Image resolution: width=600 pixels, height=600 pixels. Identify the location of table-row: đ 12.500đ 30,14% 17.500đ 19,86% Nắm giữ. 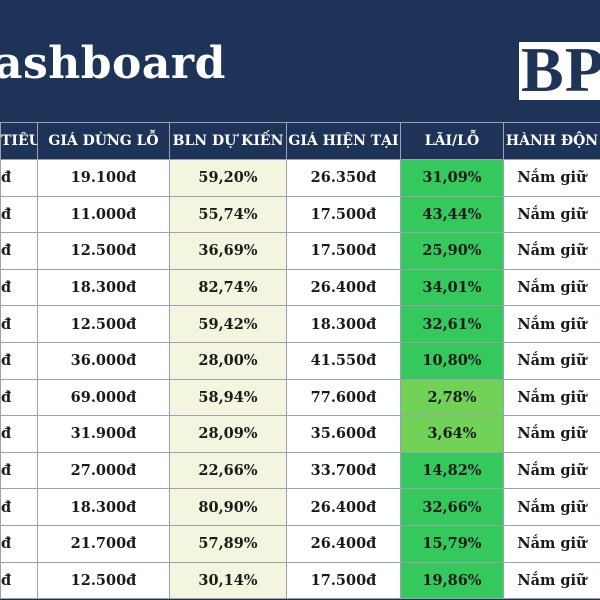
(300, 580).